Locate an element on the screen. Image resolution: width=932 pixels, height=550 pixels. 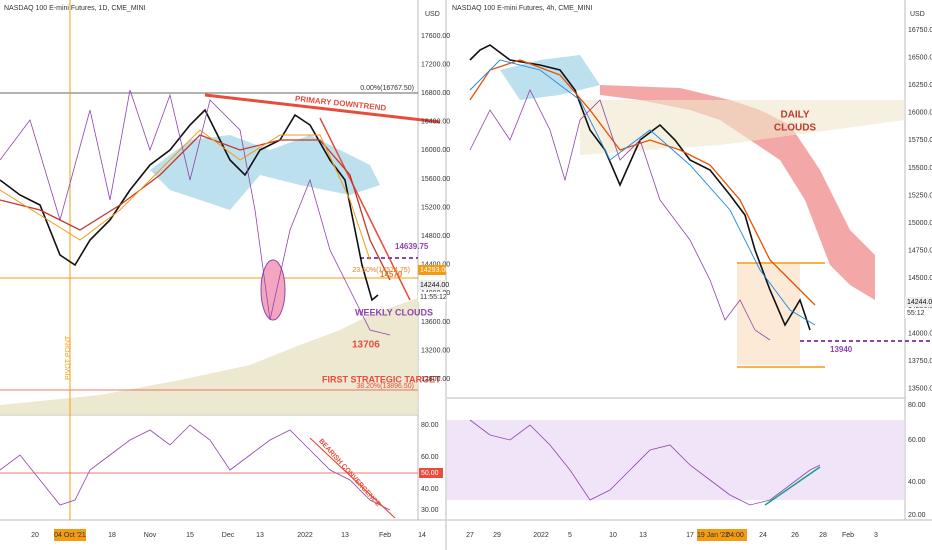
price-tag-label: 11:55:12 is located at coordinates (433, 297).